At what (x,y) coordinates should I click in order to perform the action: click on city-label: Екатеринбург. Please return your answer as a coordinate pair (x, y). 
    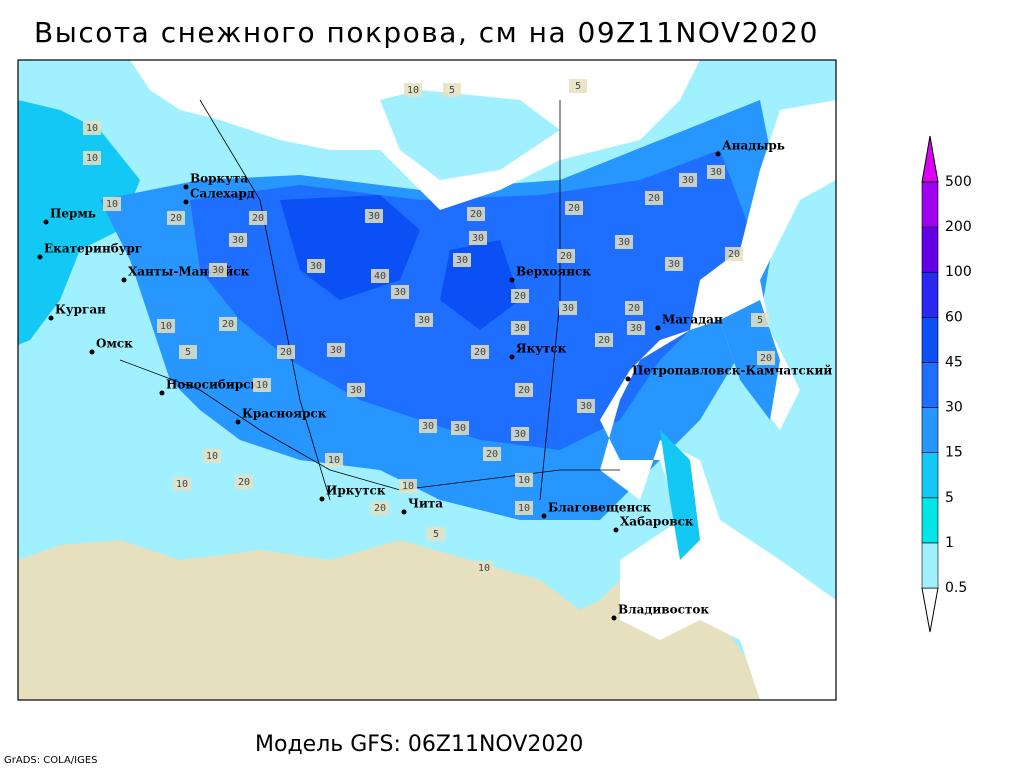
    Looking at the image, I should click on (93, 249).